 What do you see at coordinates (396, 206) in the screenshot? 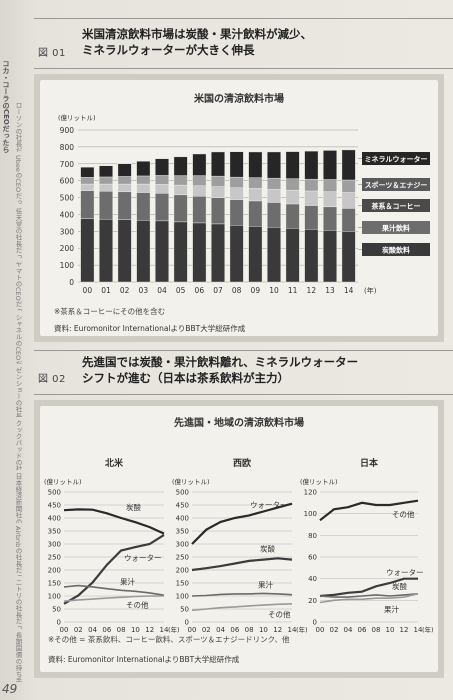
I see `legend-label: 茶系＆コーヒー` at bounding box center [396, 206].